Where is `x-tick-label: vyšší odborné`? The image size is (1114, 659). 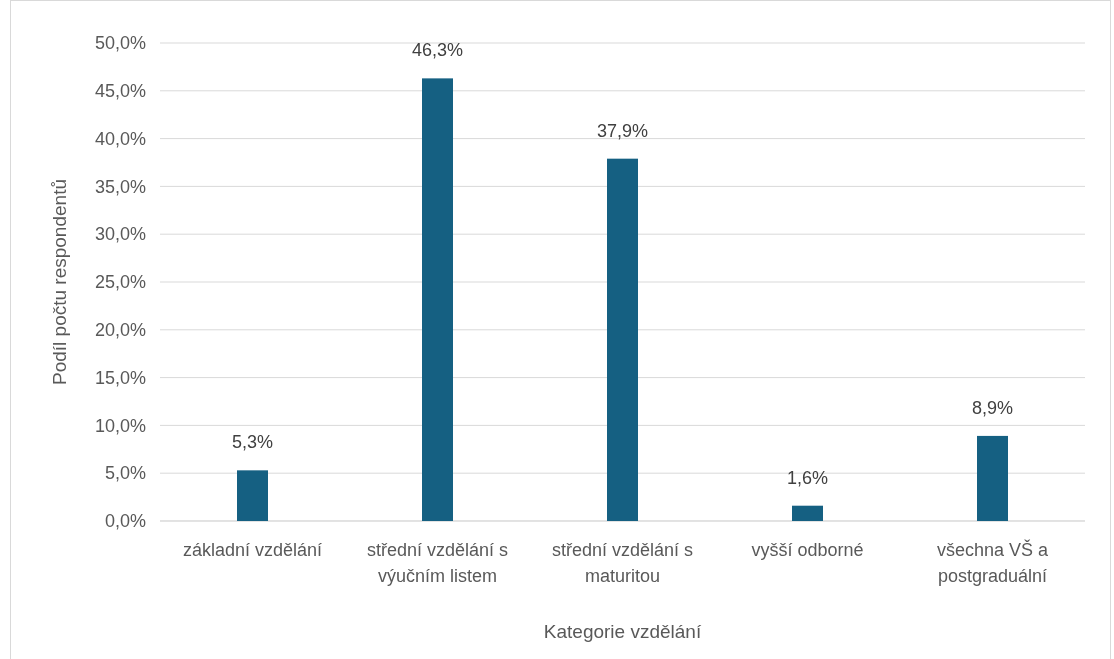
x-tick-label: vyšší odborné is located at coordinates (807, 550).